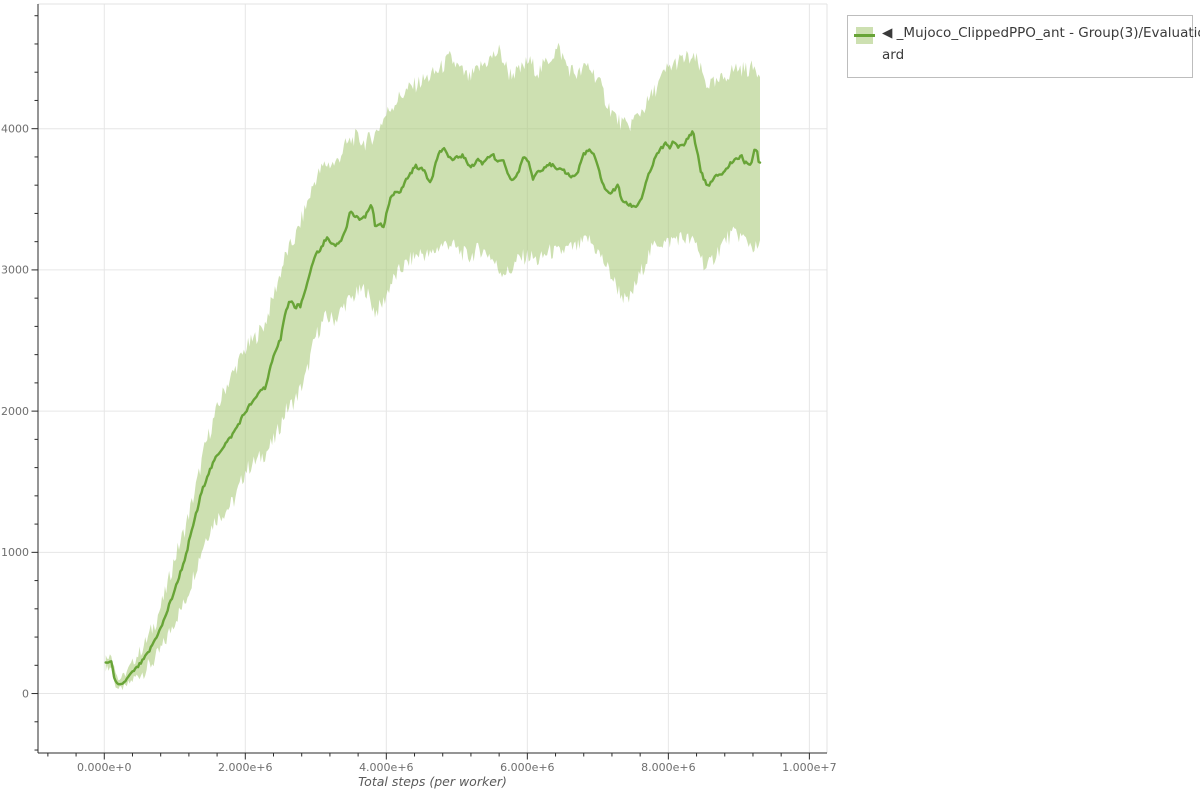 The width and height of the screenshot is (1200, 800). What do you see at coordinates (432, 781) in the screenshot?
I see `x-axis-title: Total steps (per worker)` at bounding box center [432, 781].